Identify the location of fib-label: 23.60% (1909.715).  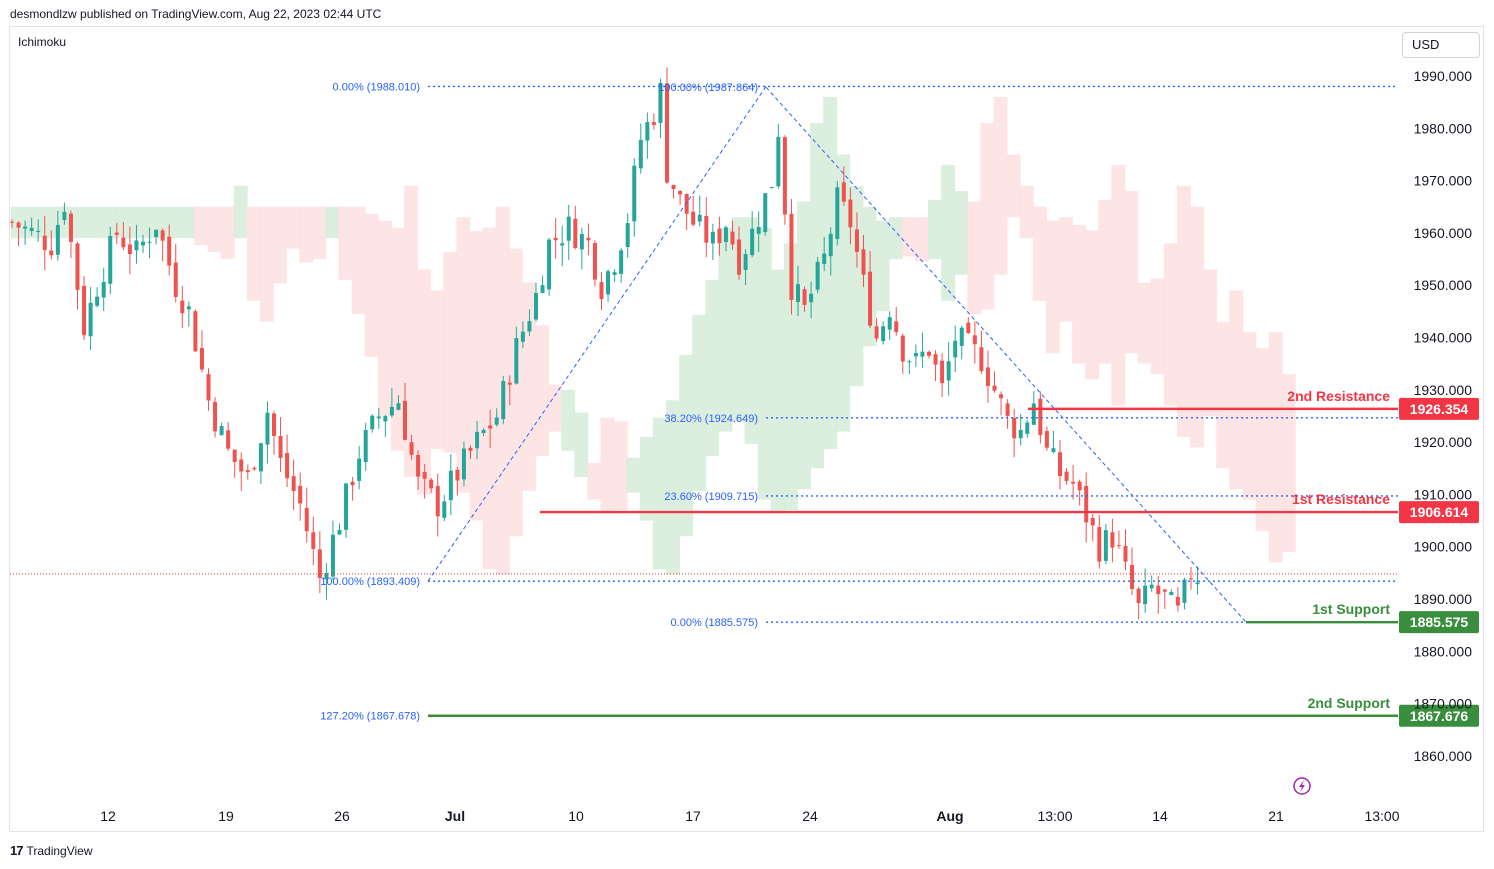
(711, 497).